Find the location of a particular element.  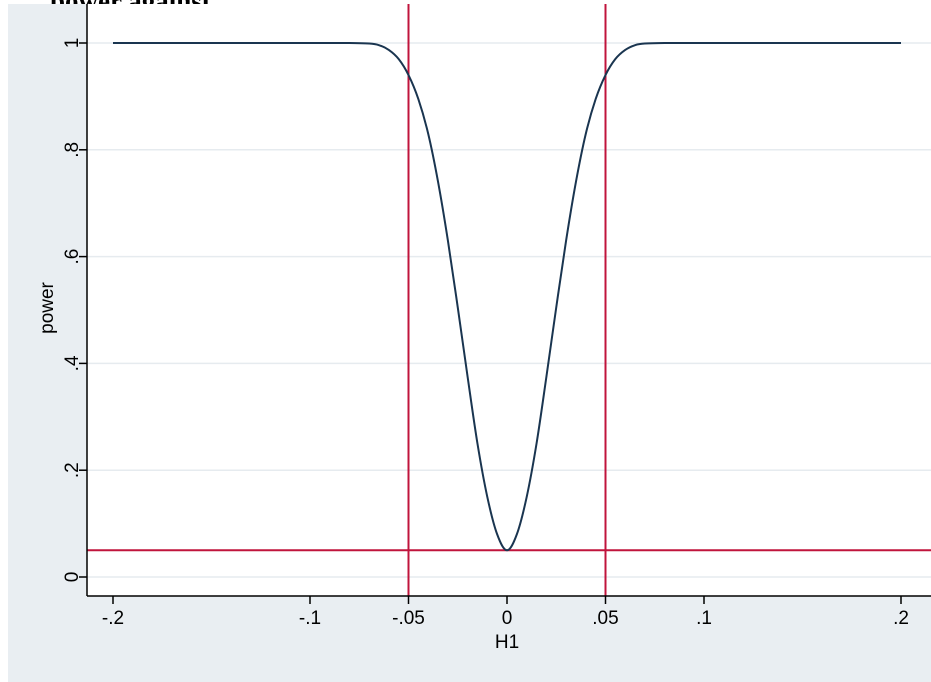

y-tick-label-5: 1 is located at coordinates (72, 43).